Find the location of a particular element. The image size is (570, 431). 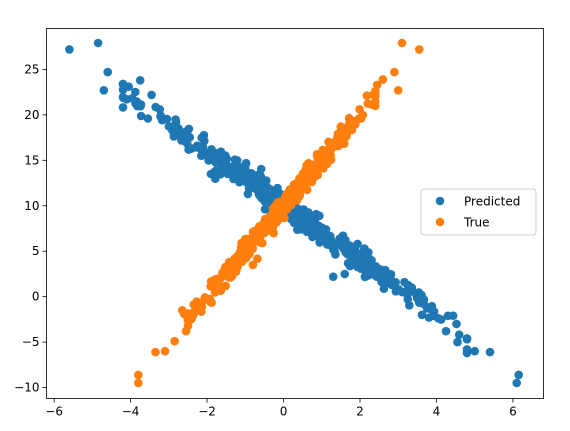

y-tick-label: 10 is located at coordinates (31, 206).